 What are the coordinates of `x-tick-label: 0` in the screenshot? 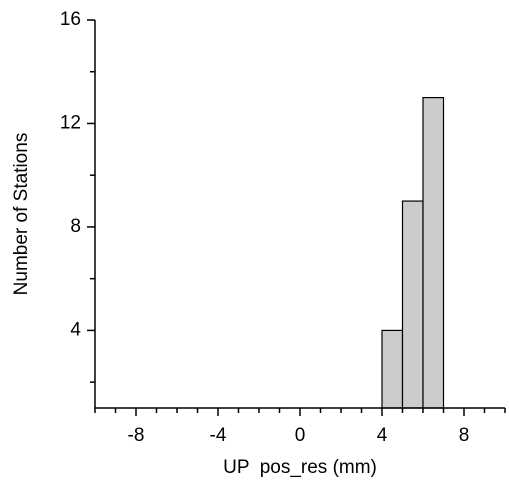 It's located at (300, 435).